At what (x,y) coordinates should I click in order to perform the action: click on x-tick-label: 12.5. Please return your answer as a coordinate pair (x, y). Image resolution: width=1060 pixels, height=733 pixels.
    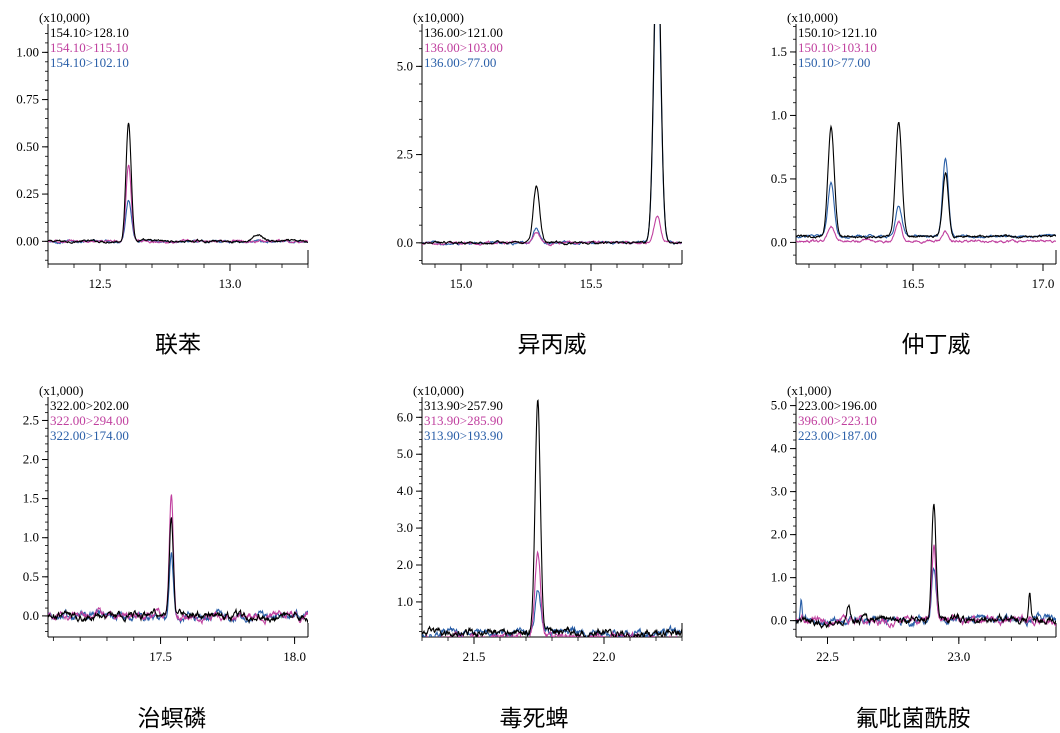
    Looking at the image, I should click on (100, 283).